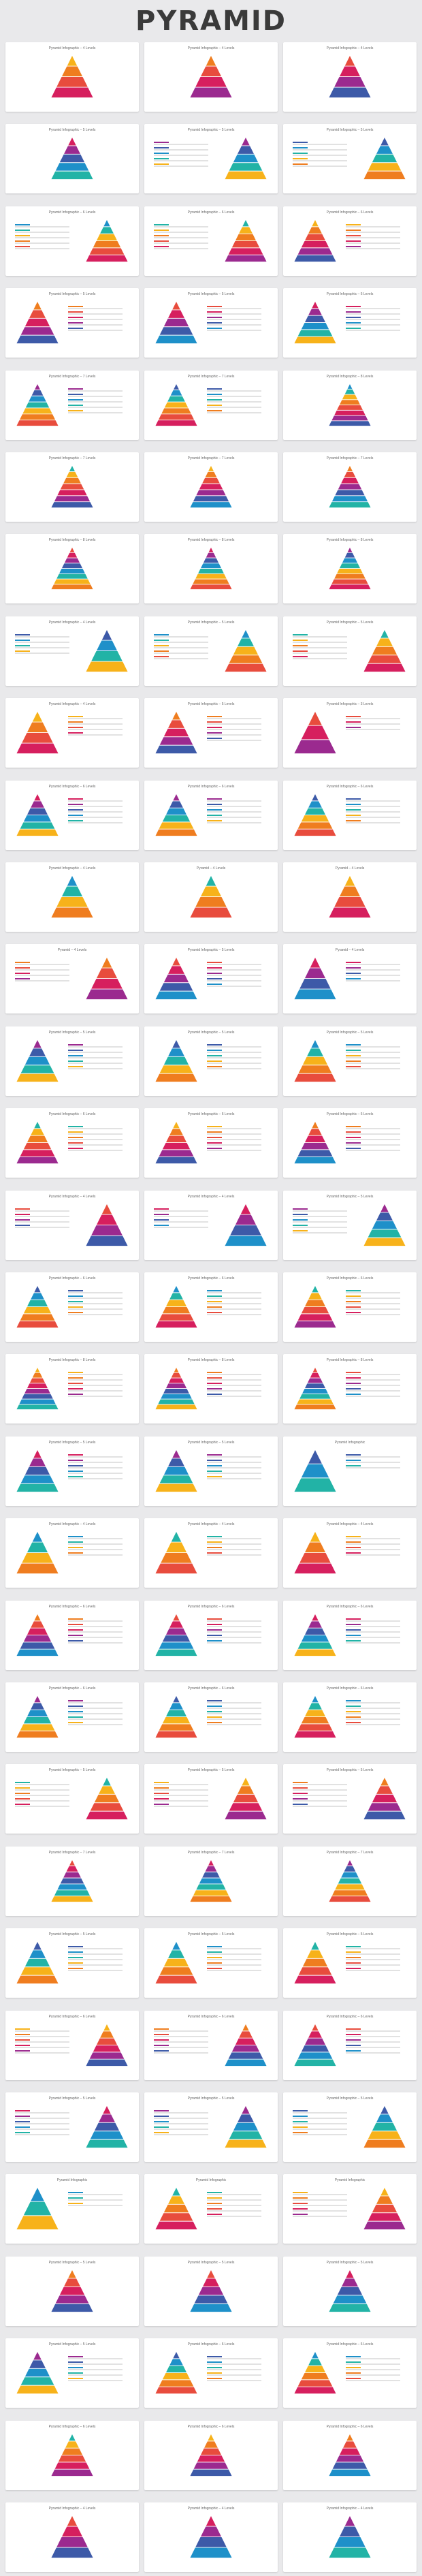  What do you see at coordinates (350, 733) in the screenshot?
I see `slide-thumbnail: Pyramid Infographic – 3 Levels` at bounding box center [350, 733].